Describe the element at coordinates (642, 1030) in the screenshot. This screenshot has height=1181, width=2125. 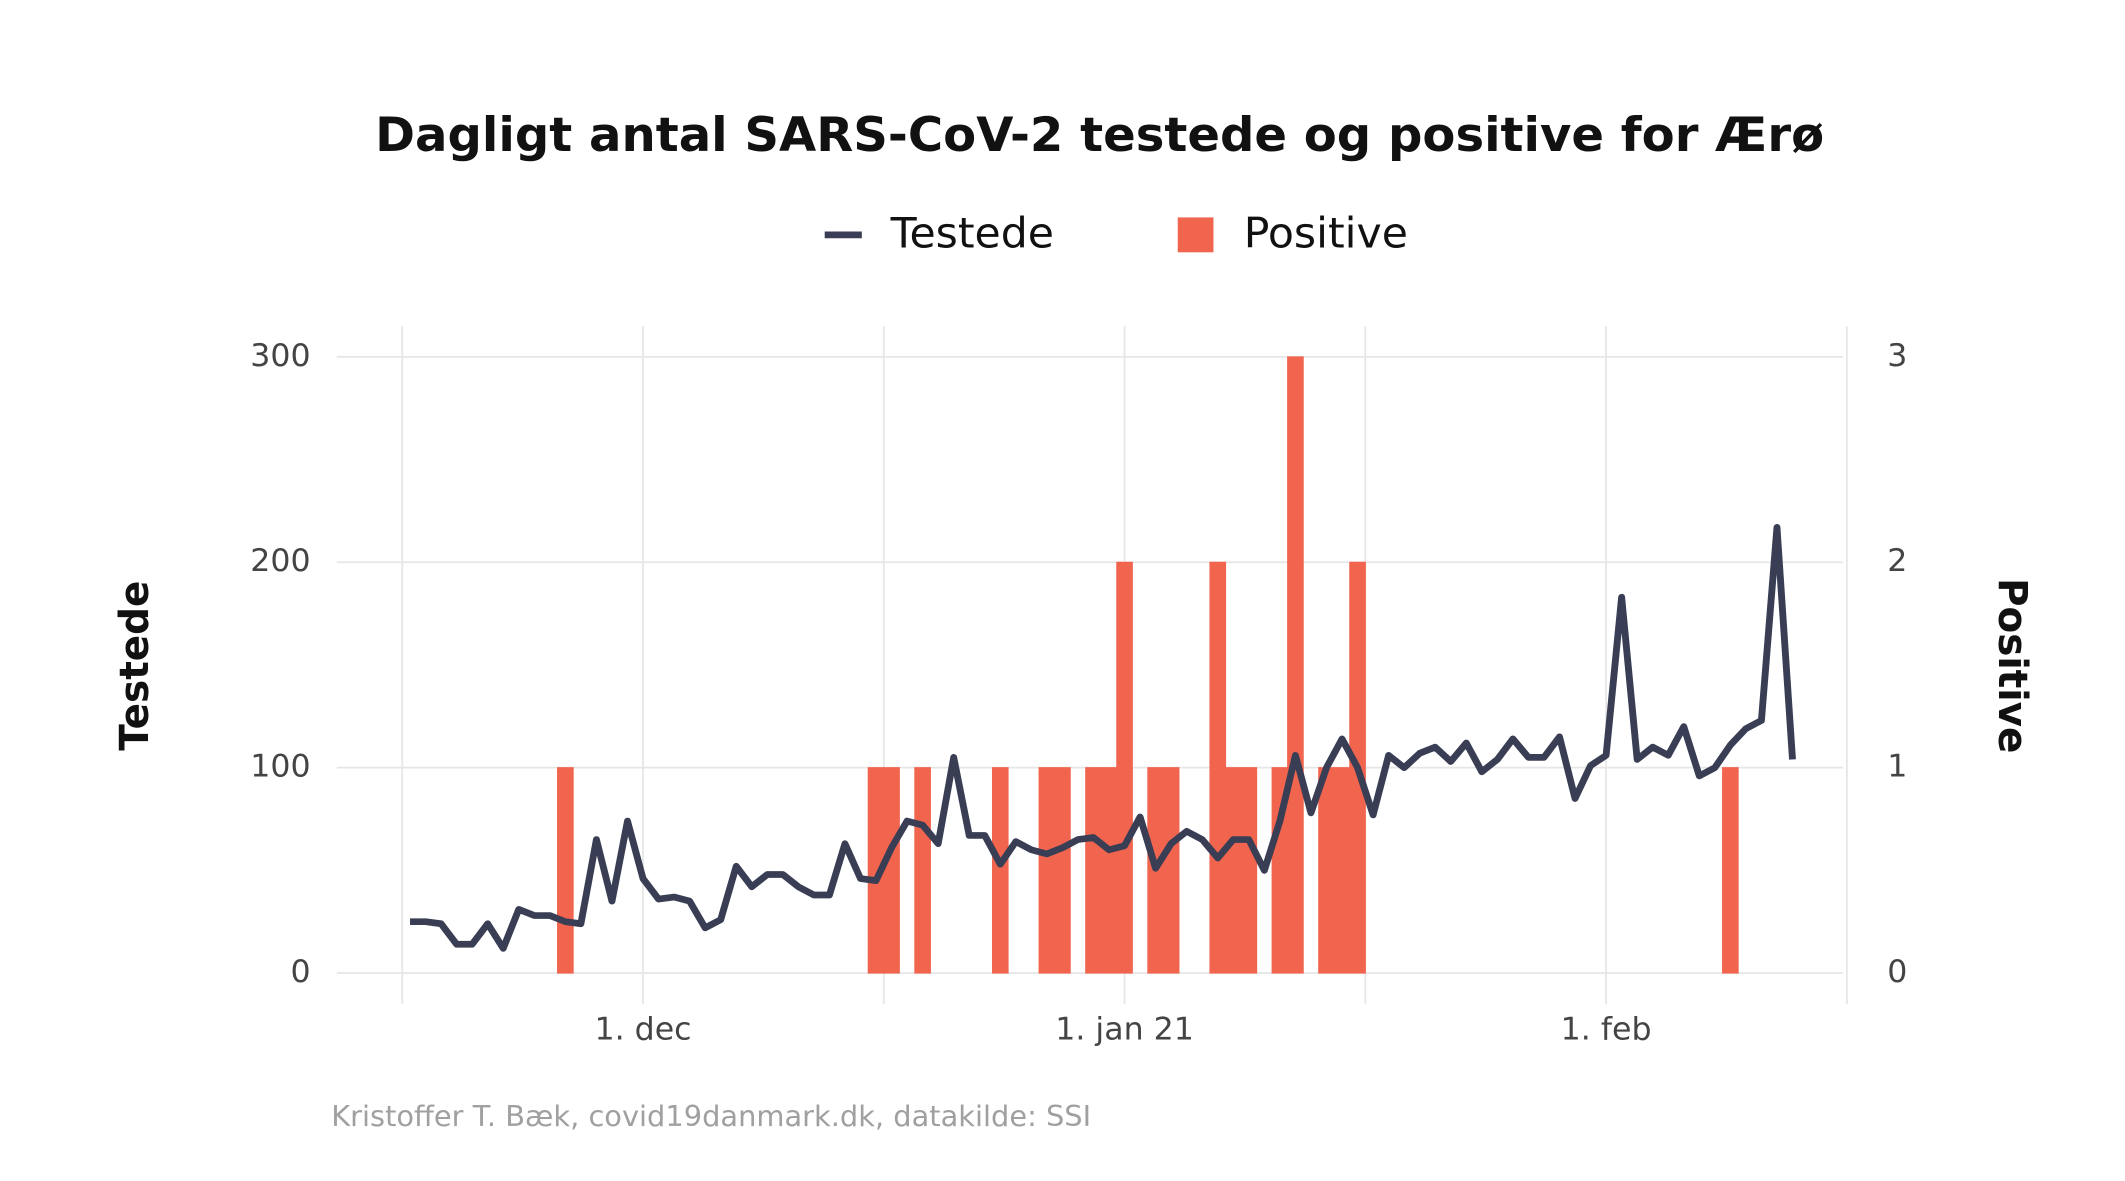
I see `x-tick-label: 1. dec` at that location.